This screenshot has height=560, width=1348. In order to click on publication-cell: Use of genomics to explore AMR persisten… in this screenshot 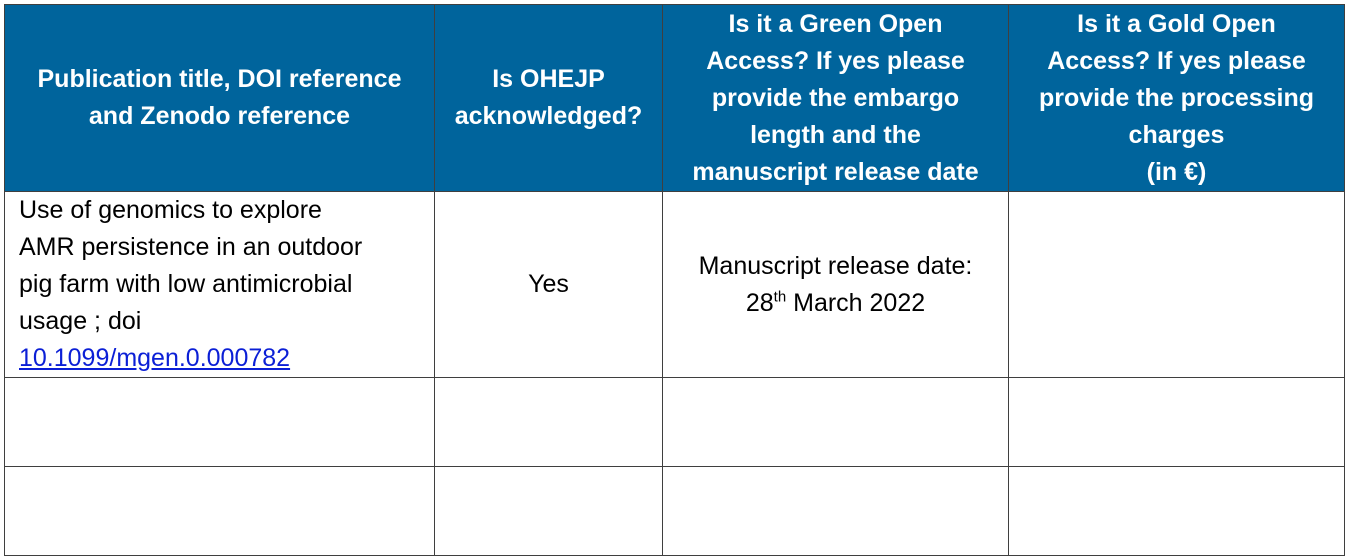, I will do `click(219, 284)`.